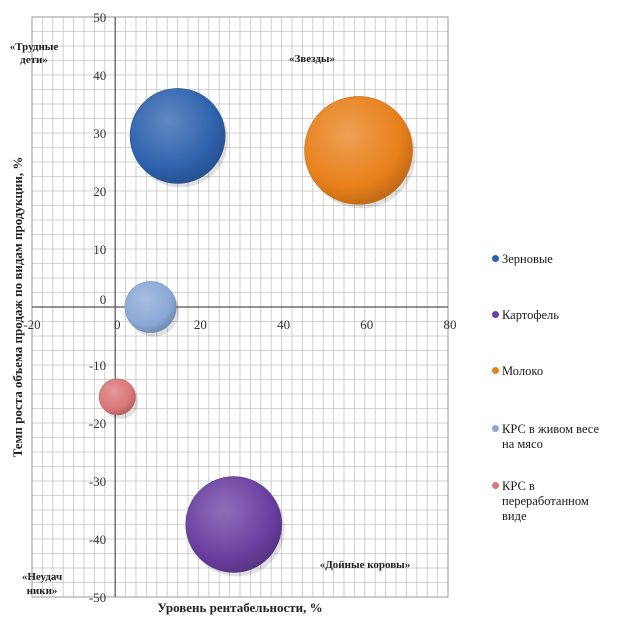 The width and height of the screenshot is (640, 621). I want to click on y-tick-label: -50, so click(97, 597).